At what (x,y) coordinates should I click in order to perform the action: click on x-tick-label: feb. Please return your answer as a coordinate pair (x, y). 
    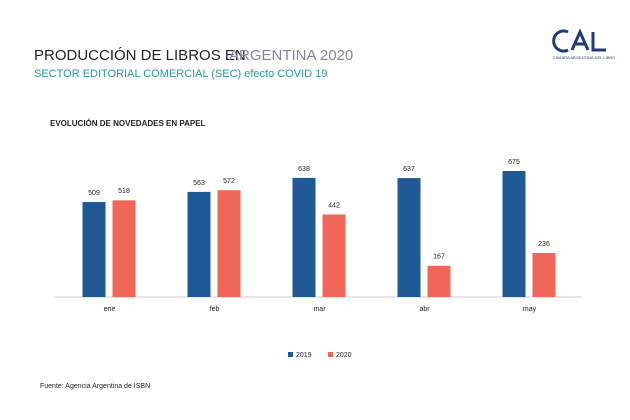
    Looking at the image, I should click on (215, 309).